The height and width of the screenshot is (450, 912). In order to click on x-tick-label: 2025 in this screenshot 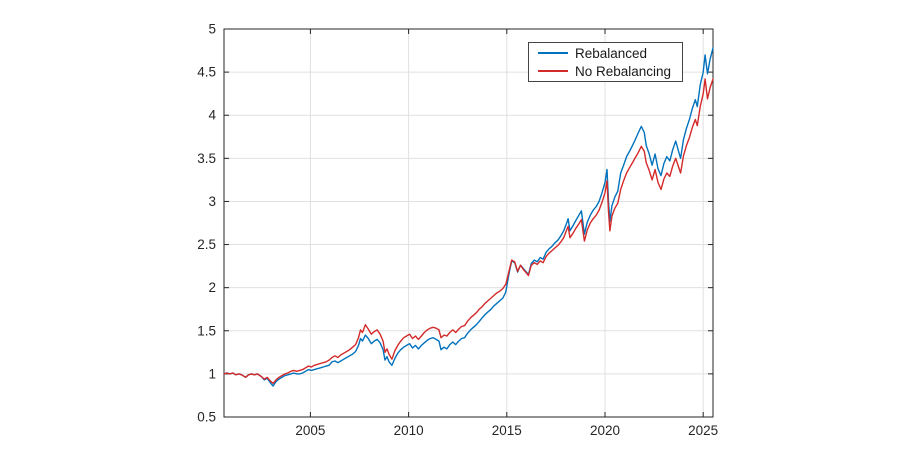, I will do `click(703, 430)`.